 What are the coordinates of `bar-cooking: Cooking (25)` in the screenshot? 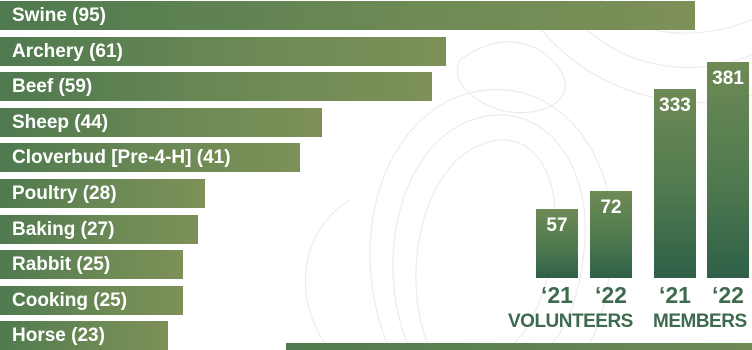 It's located at (91, 300).